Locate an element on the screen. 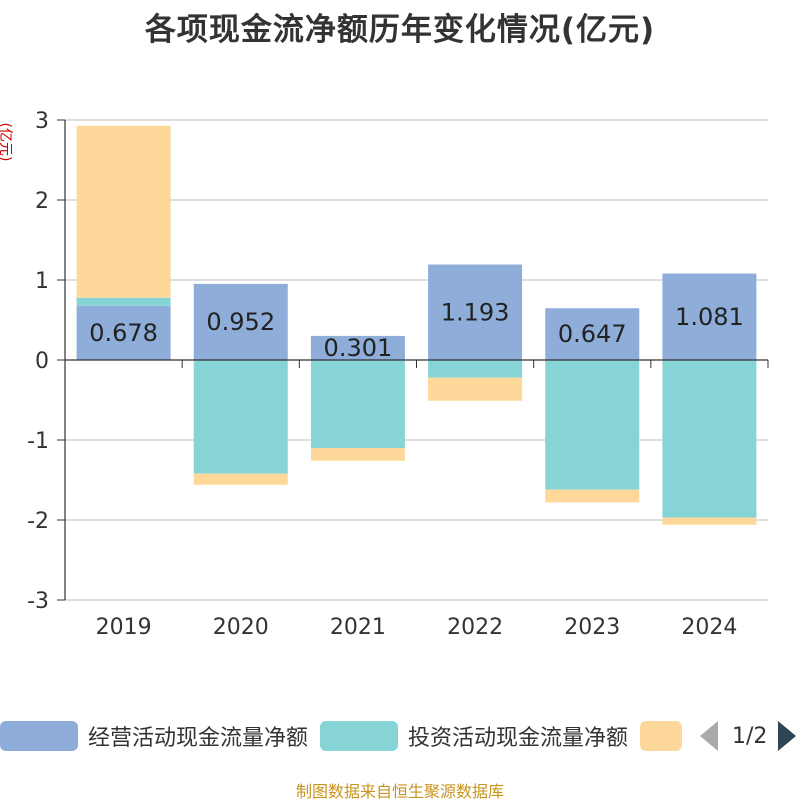 The height and width of the screenshot is (802, 800). bar-1-2019 is located at coordinates (123, 332).